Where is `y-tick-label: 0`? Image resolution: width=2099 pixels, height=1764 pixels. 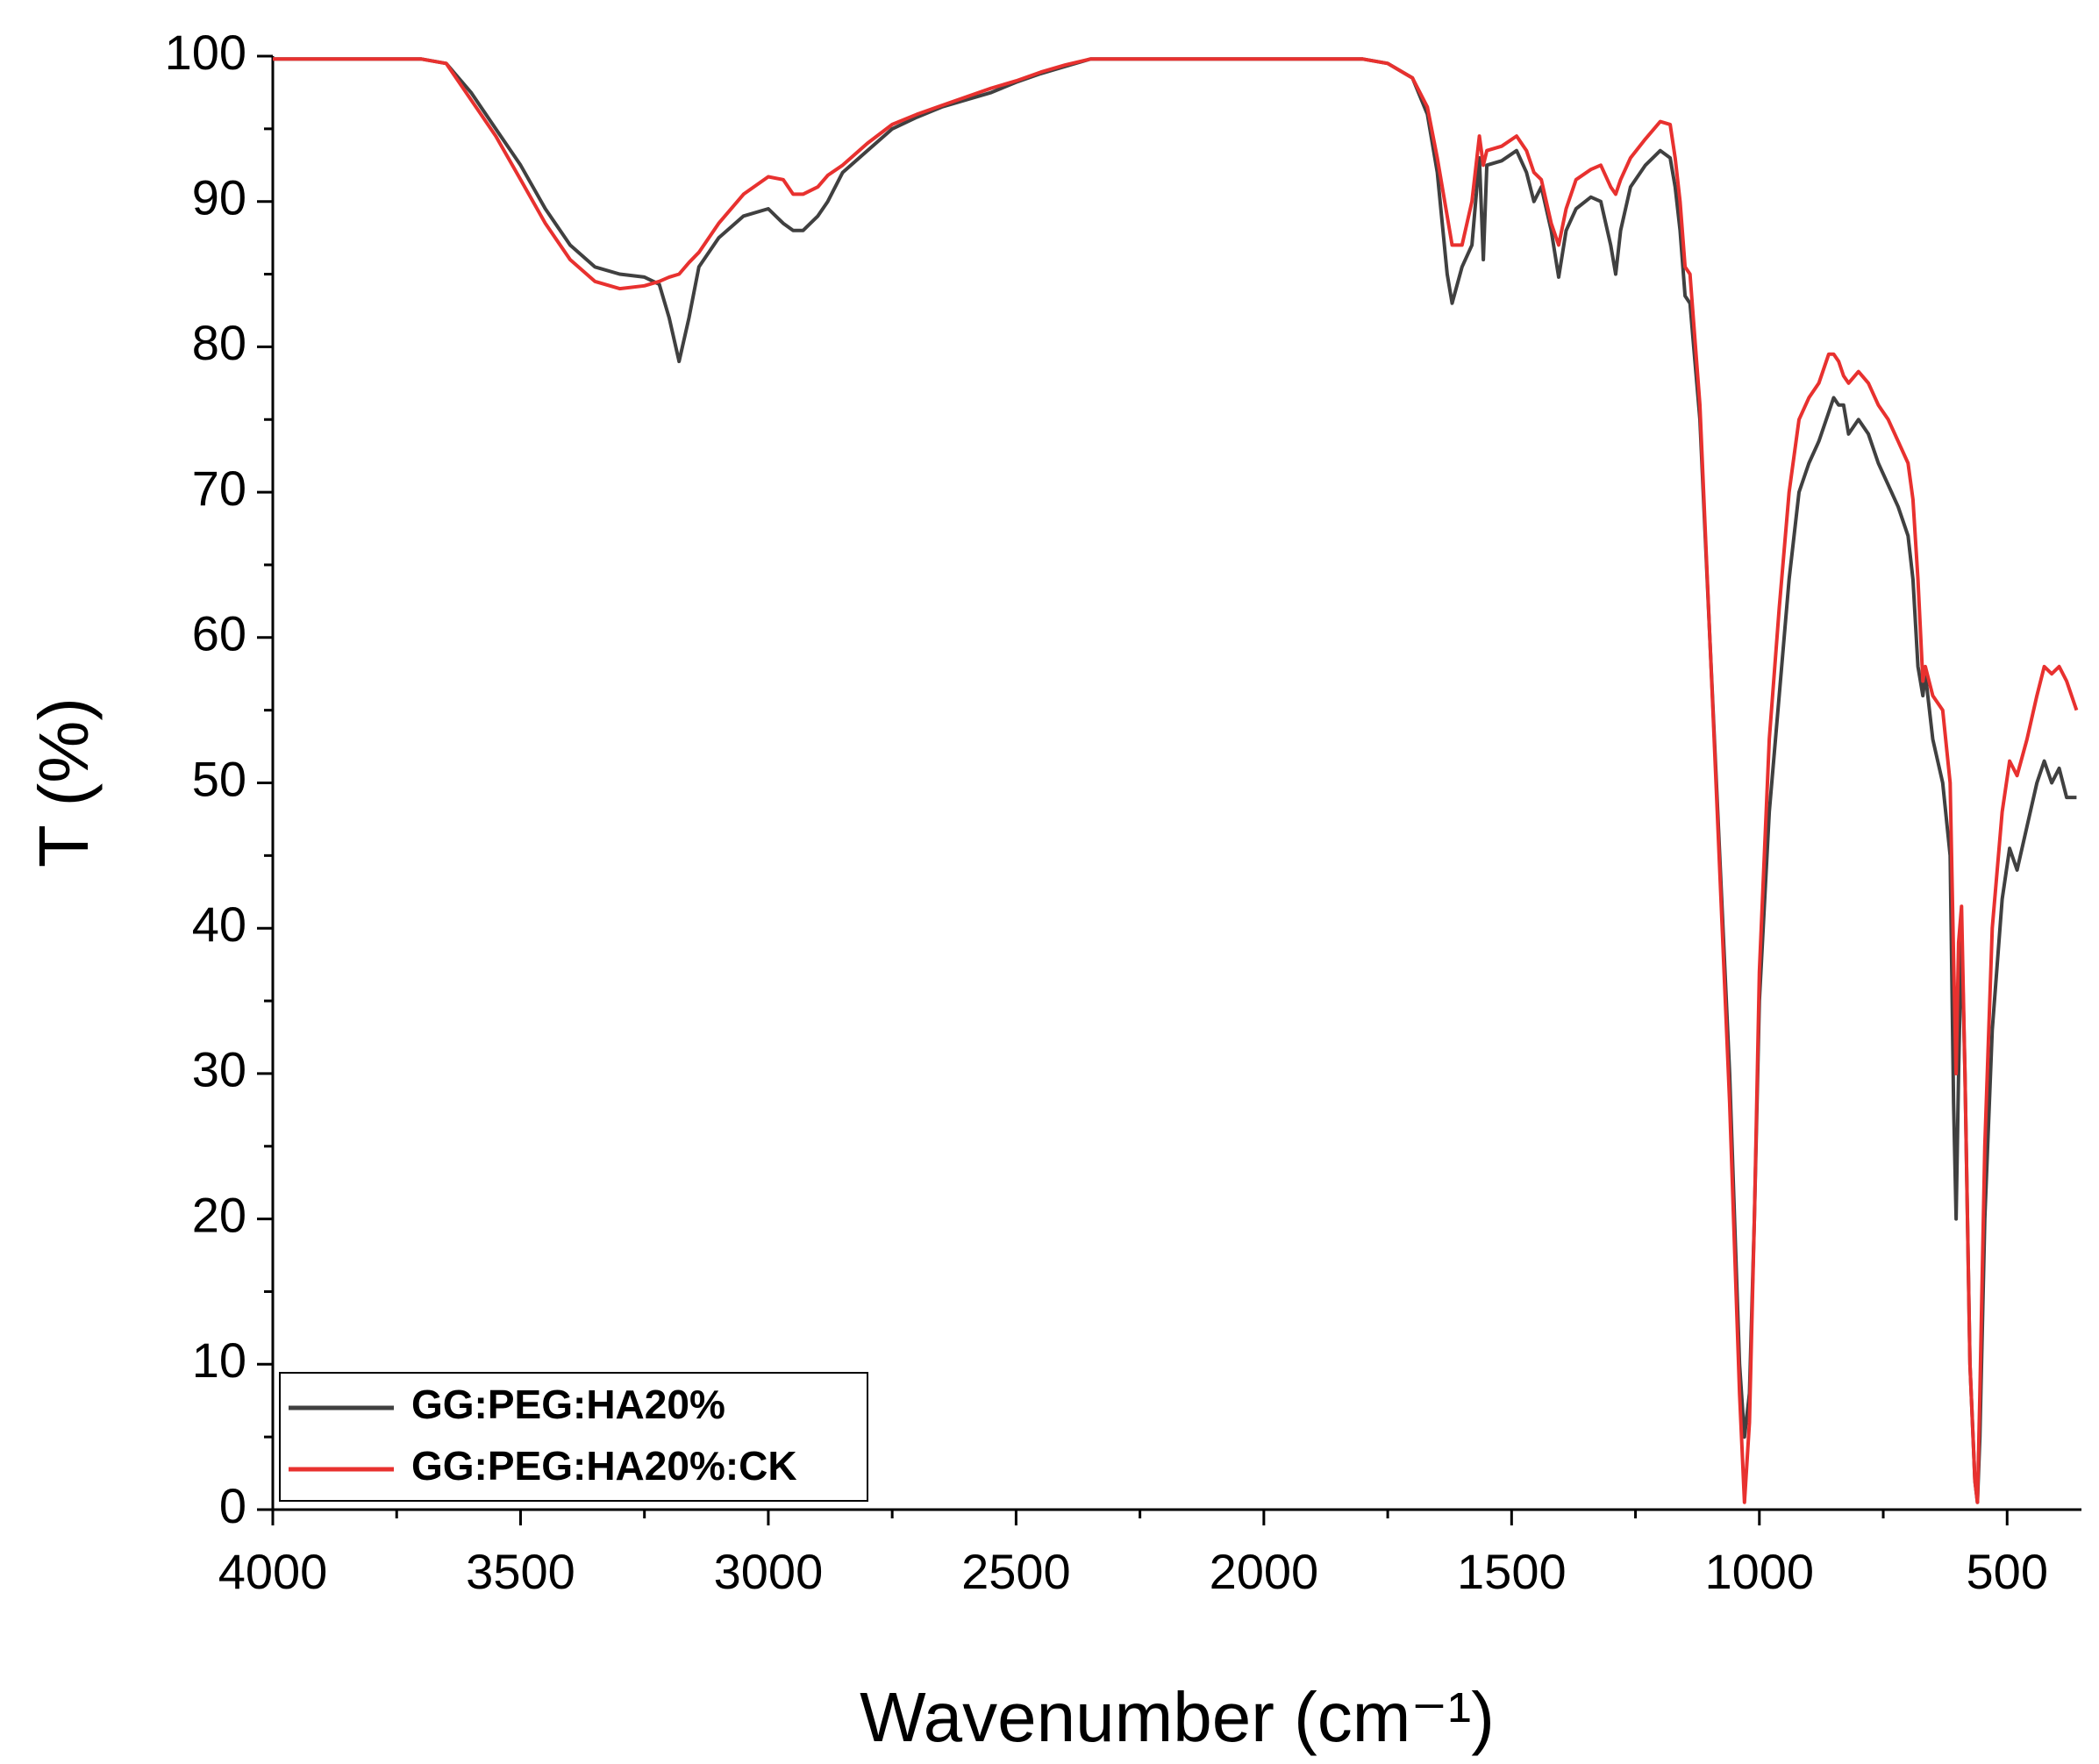
y-tick-label: 0 is located at coordinates (232, 1505).